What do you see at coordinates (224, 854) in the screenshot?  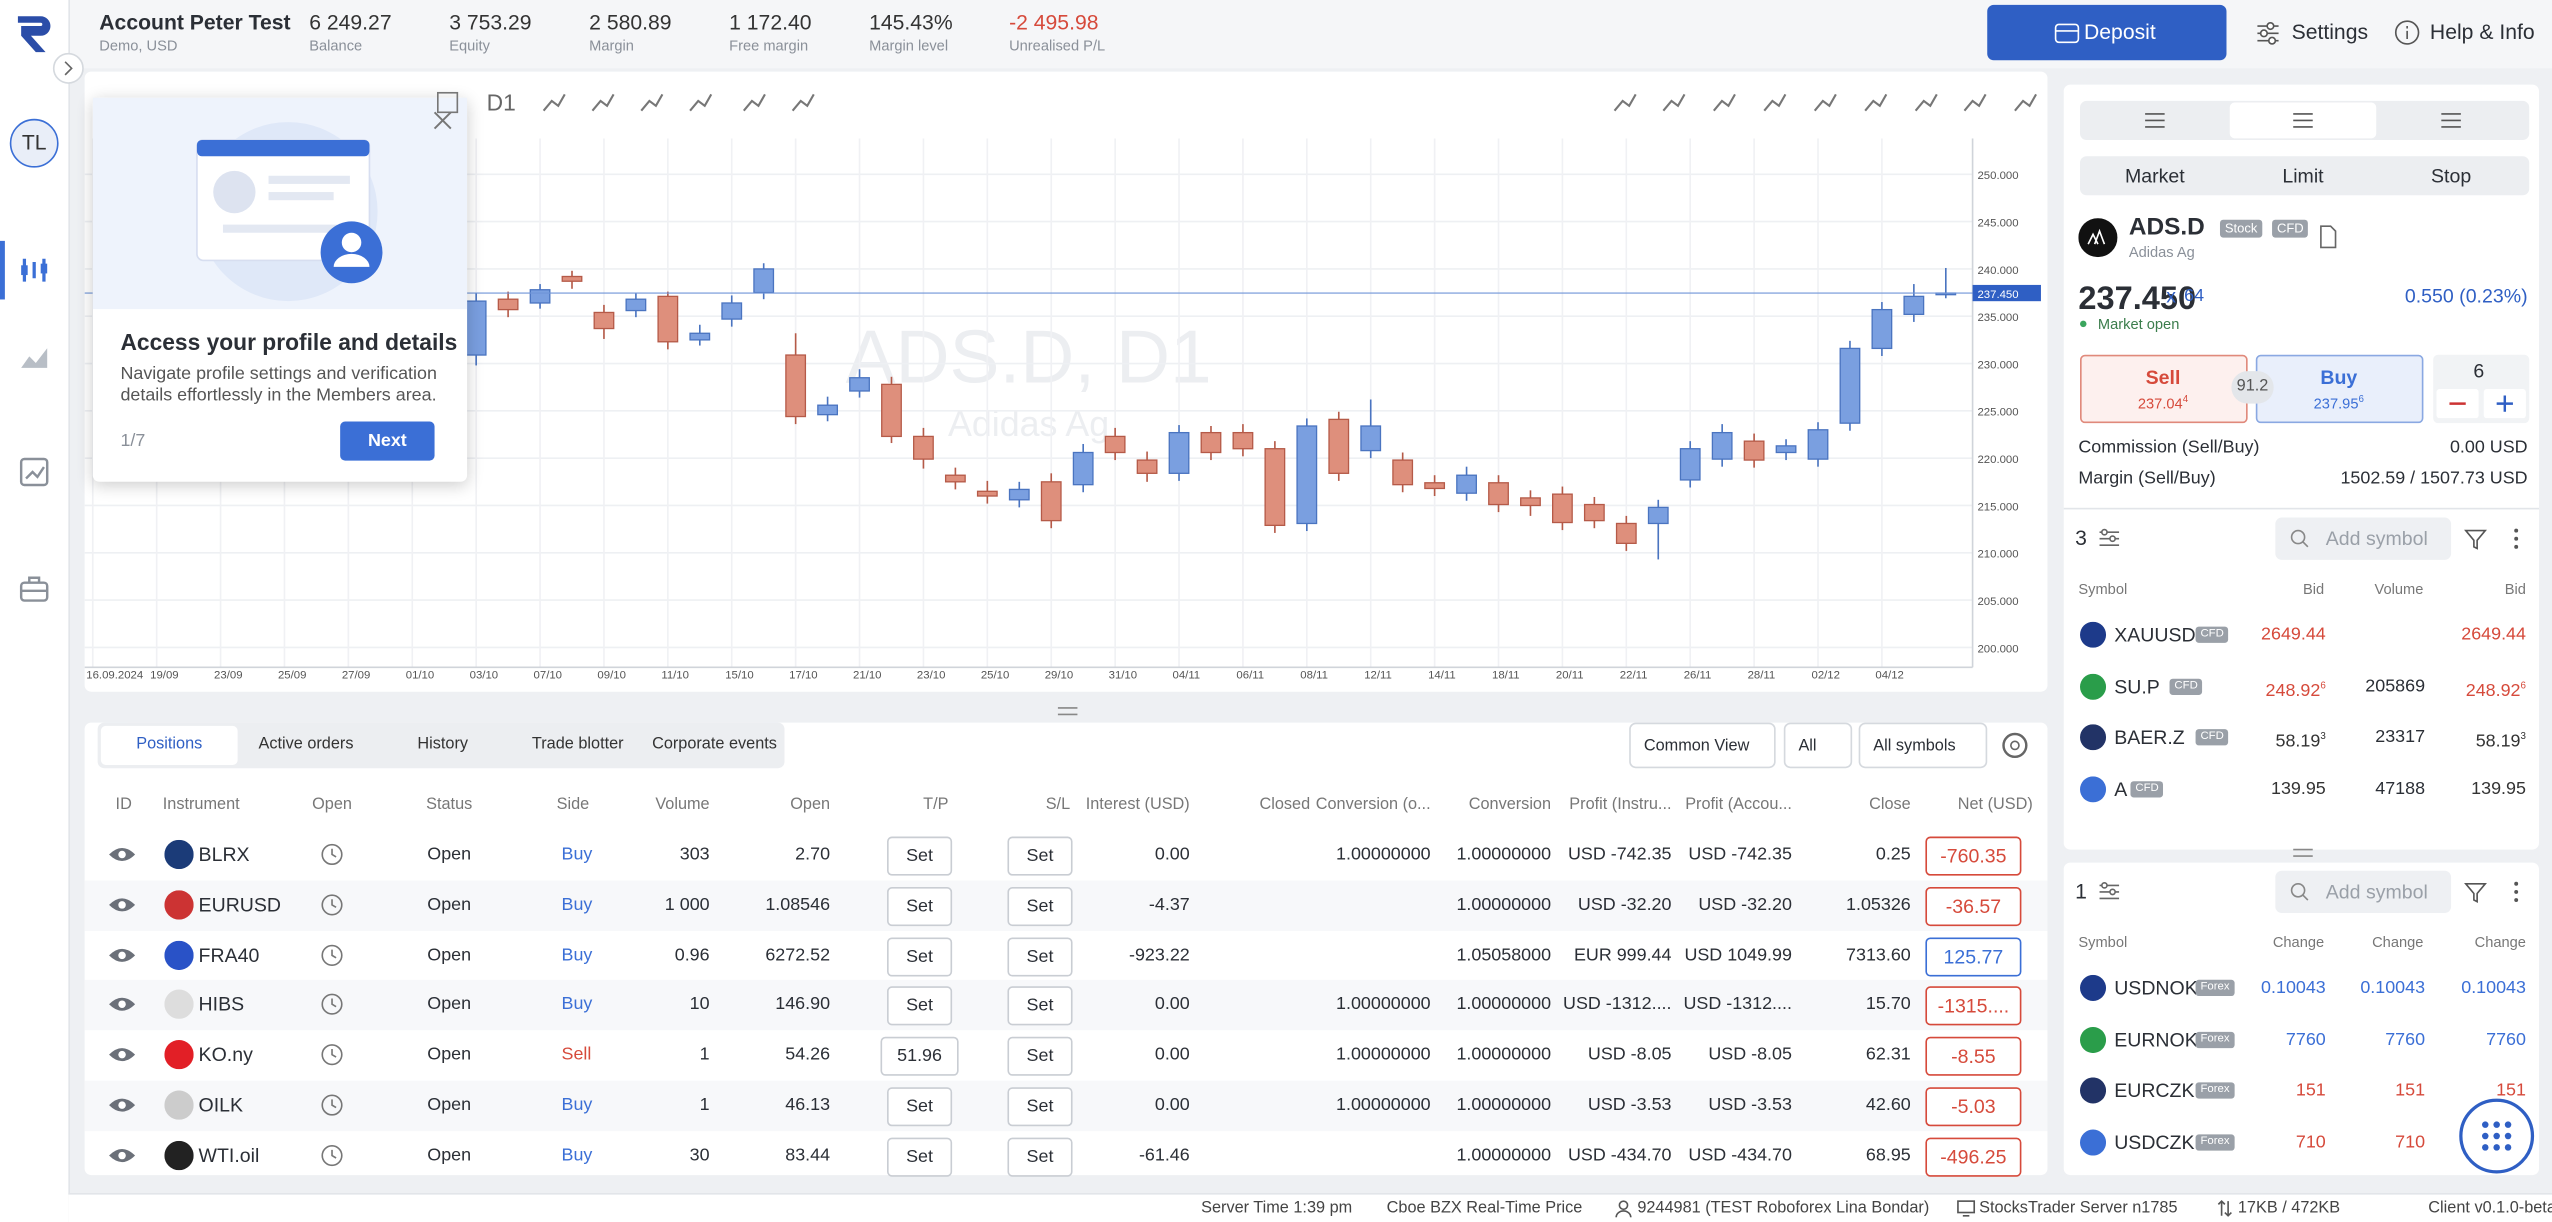 I see `instrument: BLRX` at bounding box center [224, 854].